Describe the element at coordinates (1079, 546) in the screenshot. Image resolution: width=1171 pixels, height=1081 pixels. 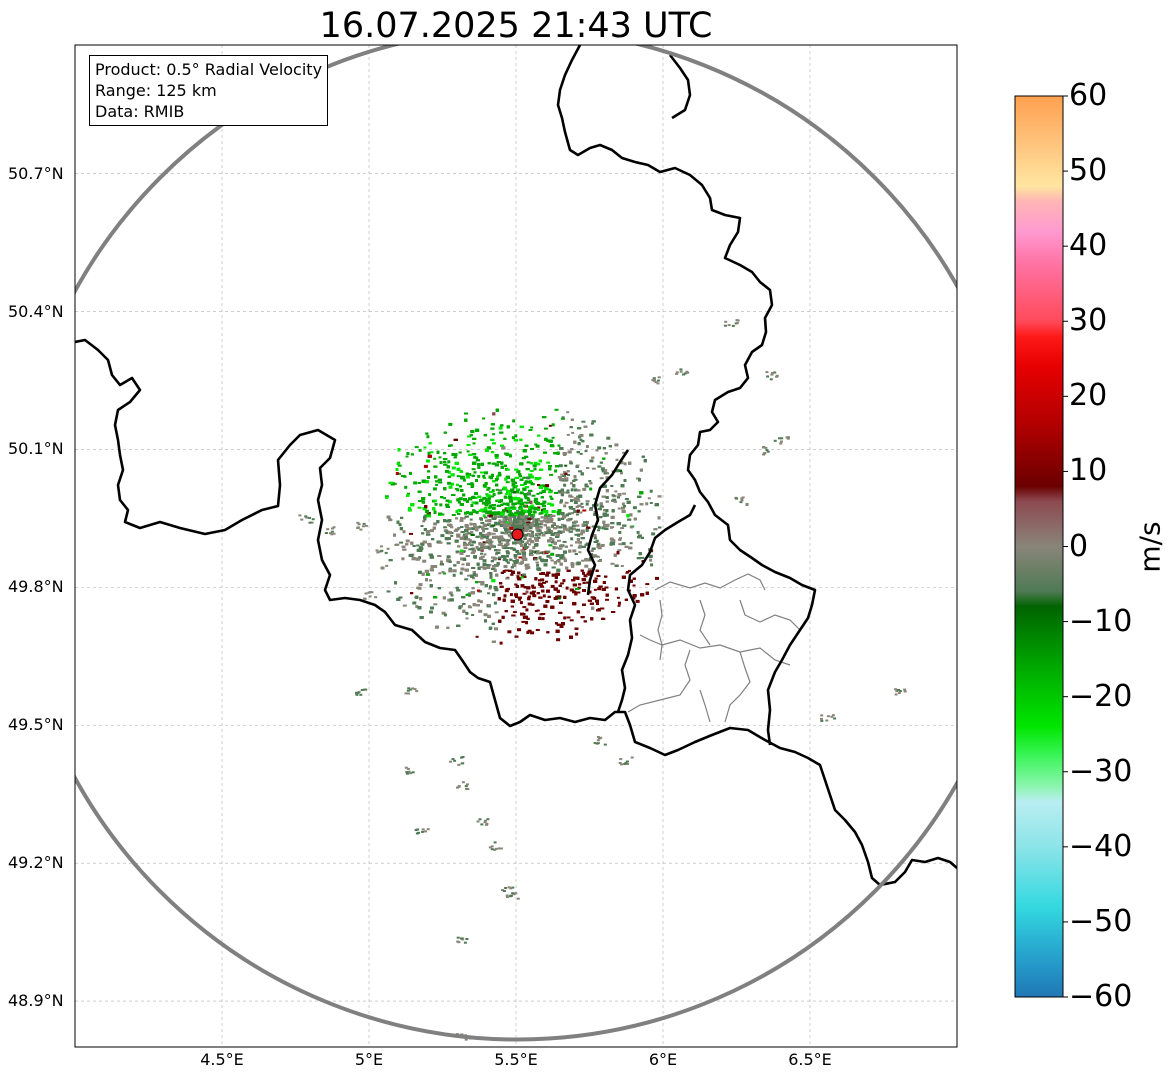
I see `colorbar-tick-label: 0` at that location.